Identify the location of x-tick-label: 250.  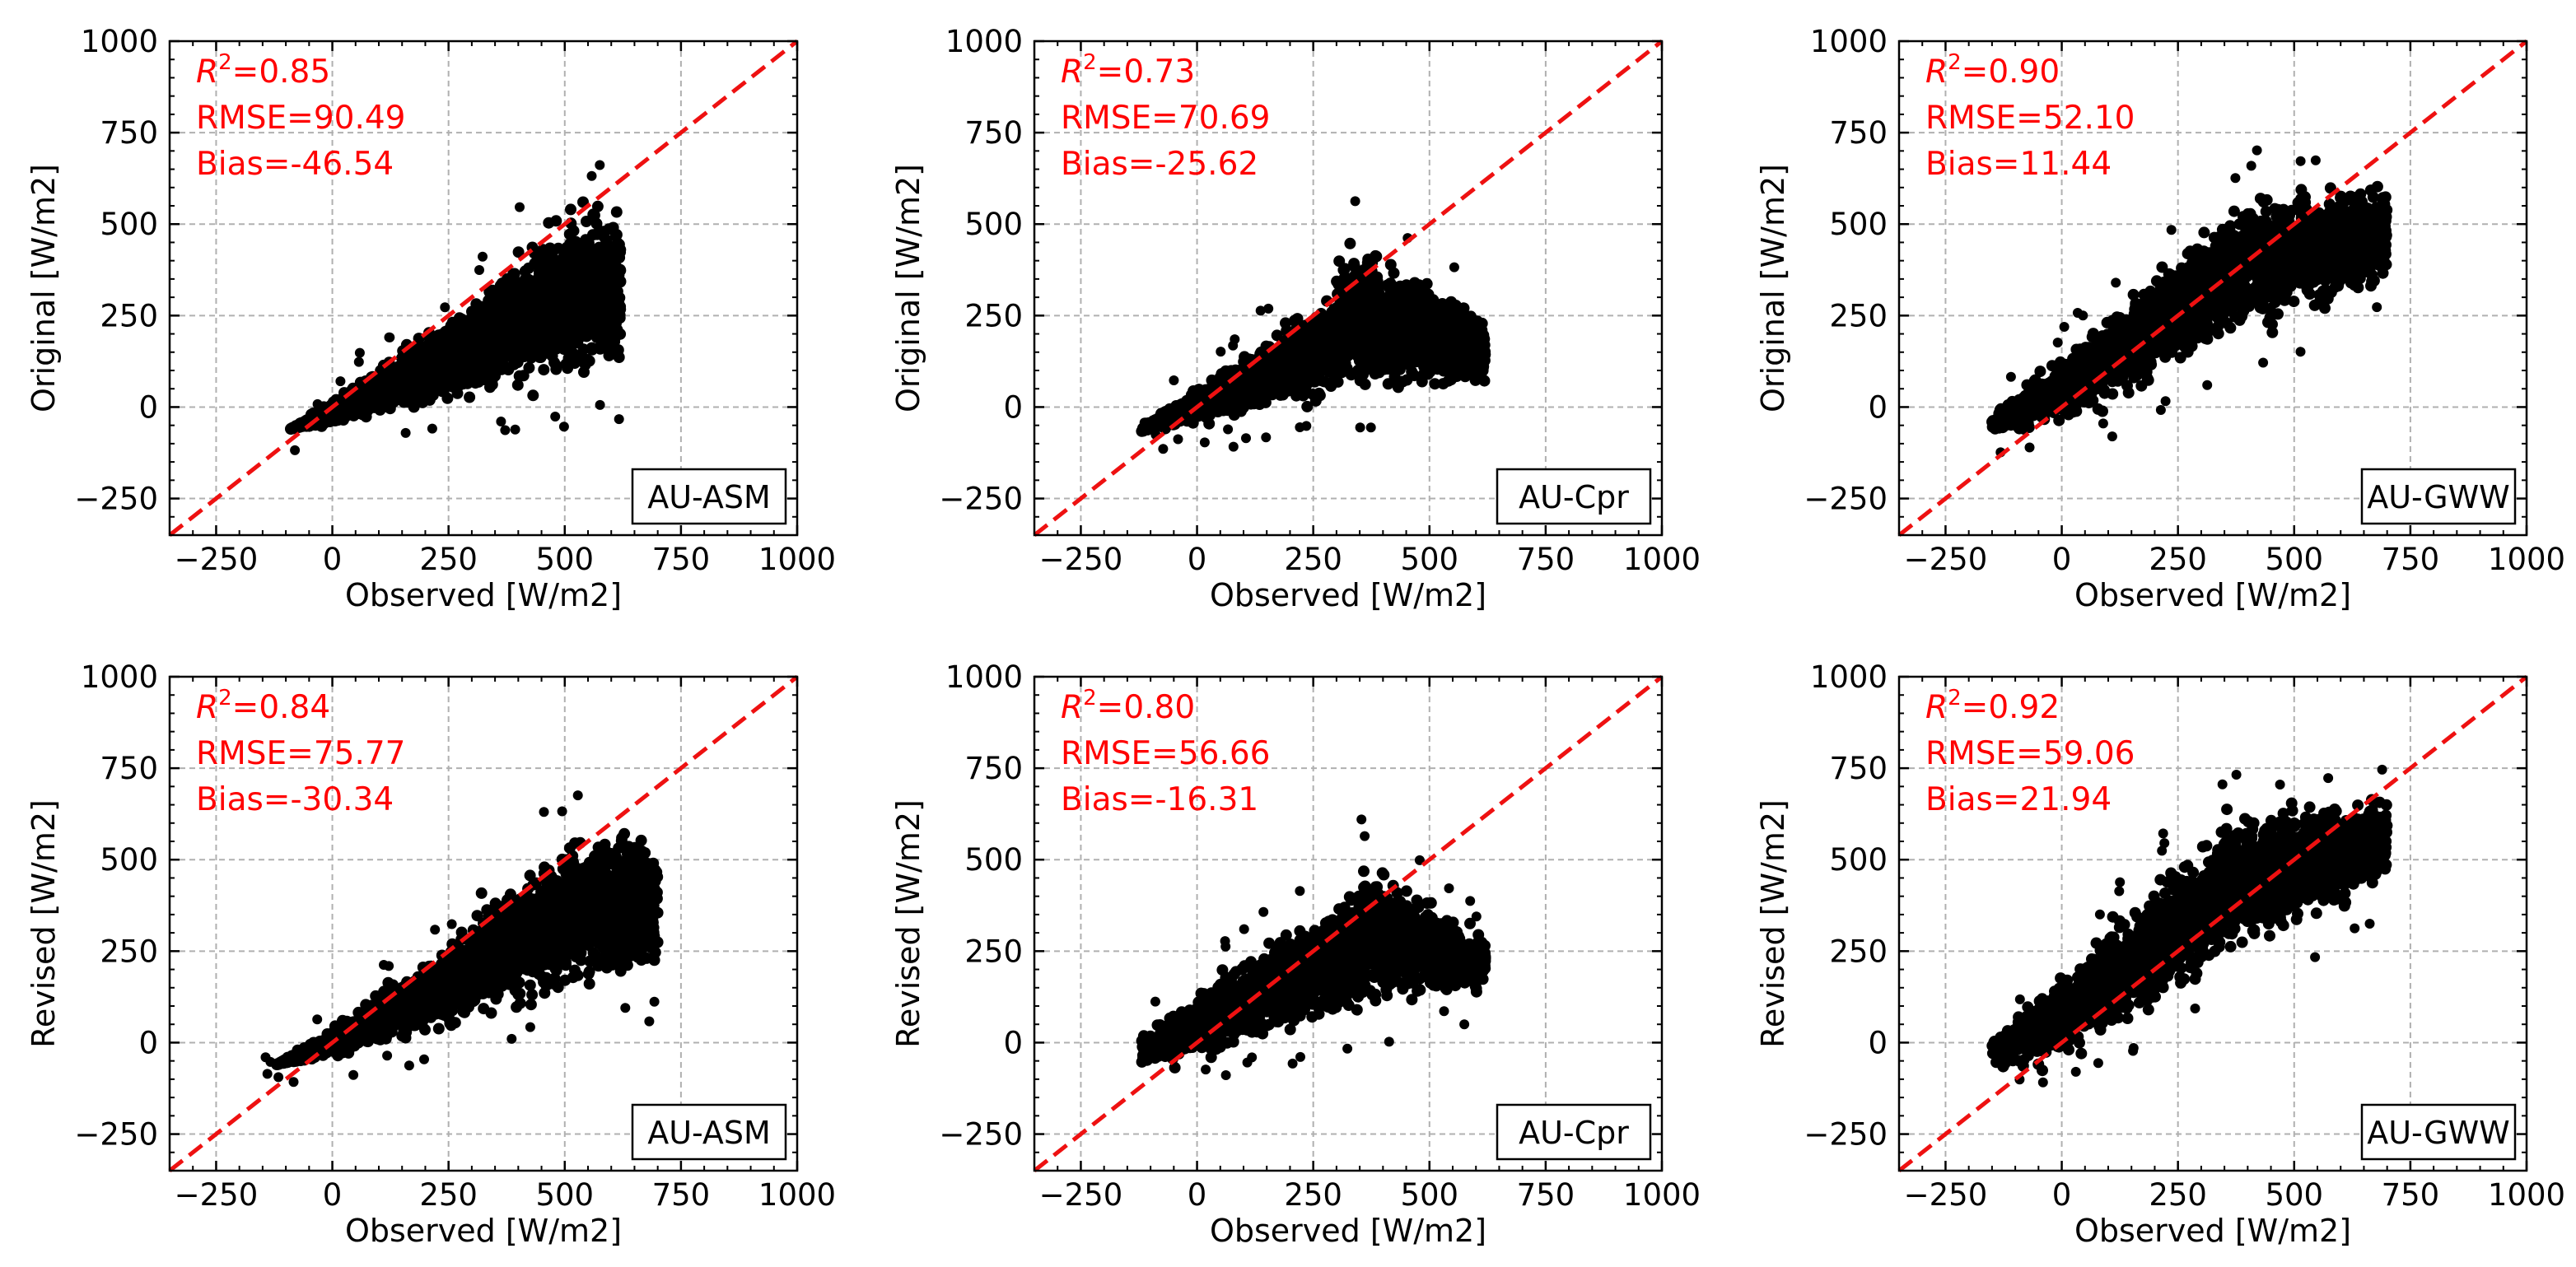
(448, 559).